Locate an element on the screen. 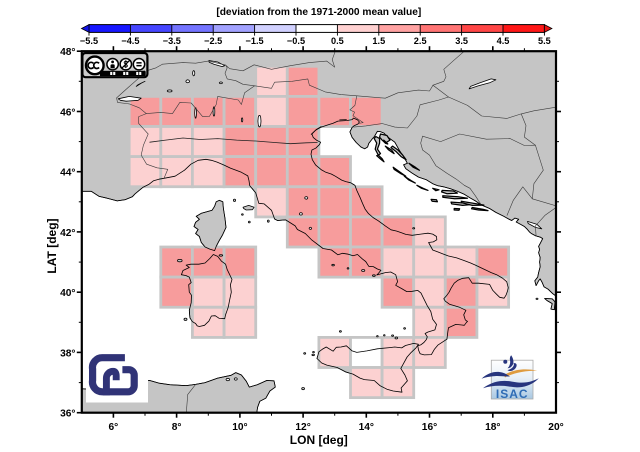 The image size is (640, 452). svg-text: 0.5 is located at coordinates (337, 41).